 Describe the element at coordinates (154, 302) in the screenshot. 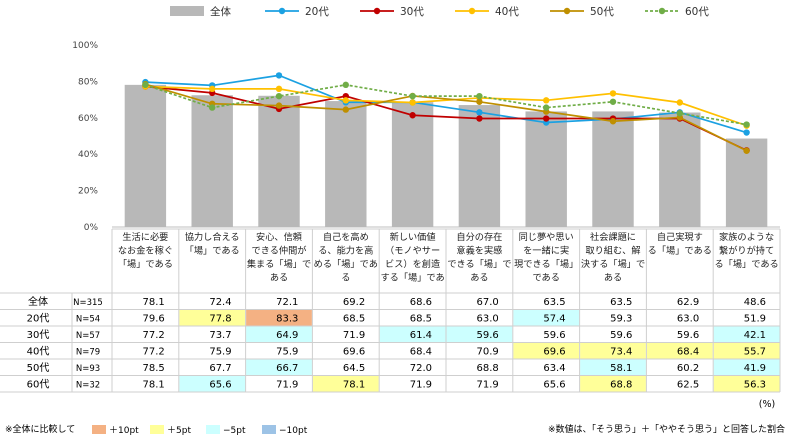

I see `cell-value: 78.1` at that location.